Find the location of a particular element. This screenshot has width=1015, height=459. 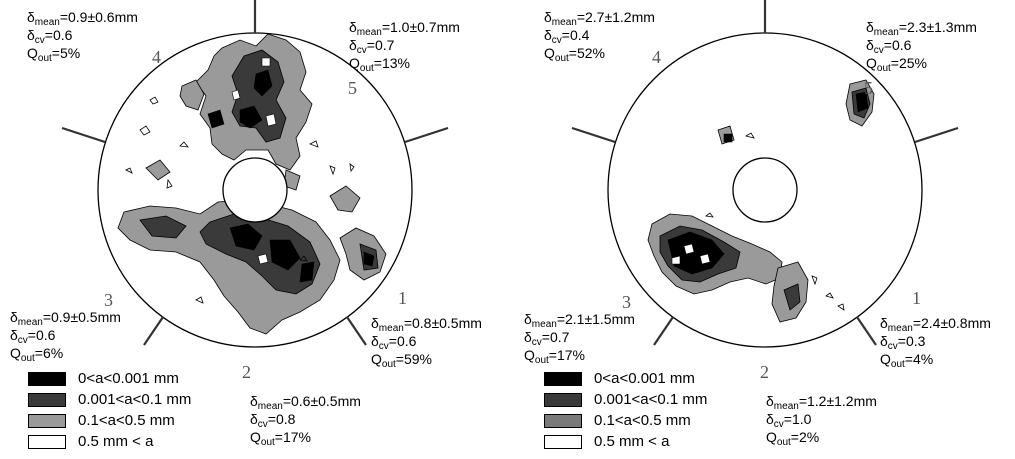

left-speckles is located at coordinates (240, 200).